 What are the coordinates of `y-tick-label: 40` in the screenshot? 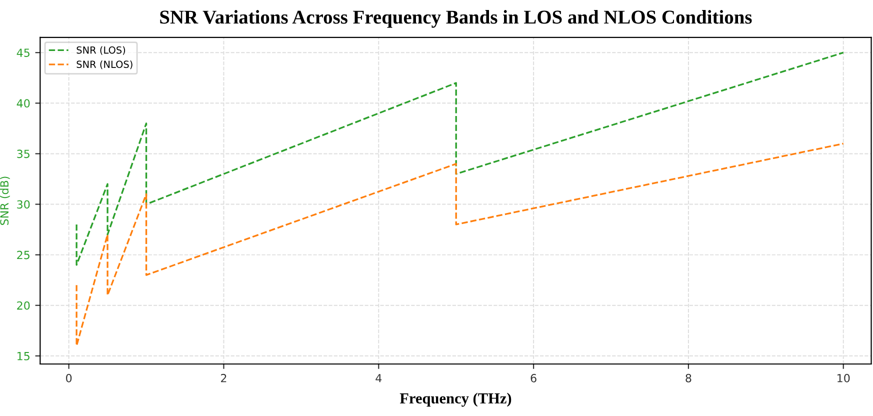 It's located at (23, 103).